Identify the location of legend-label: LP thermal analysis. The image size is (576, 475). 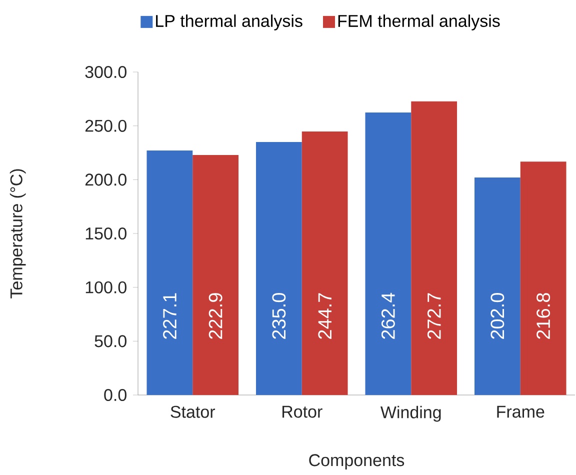
(229, 22).